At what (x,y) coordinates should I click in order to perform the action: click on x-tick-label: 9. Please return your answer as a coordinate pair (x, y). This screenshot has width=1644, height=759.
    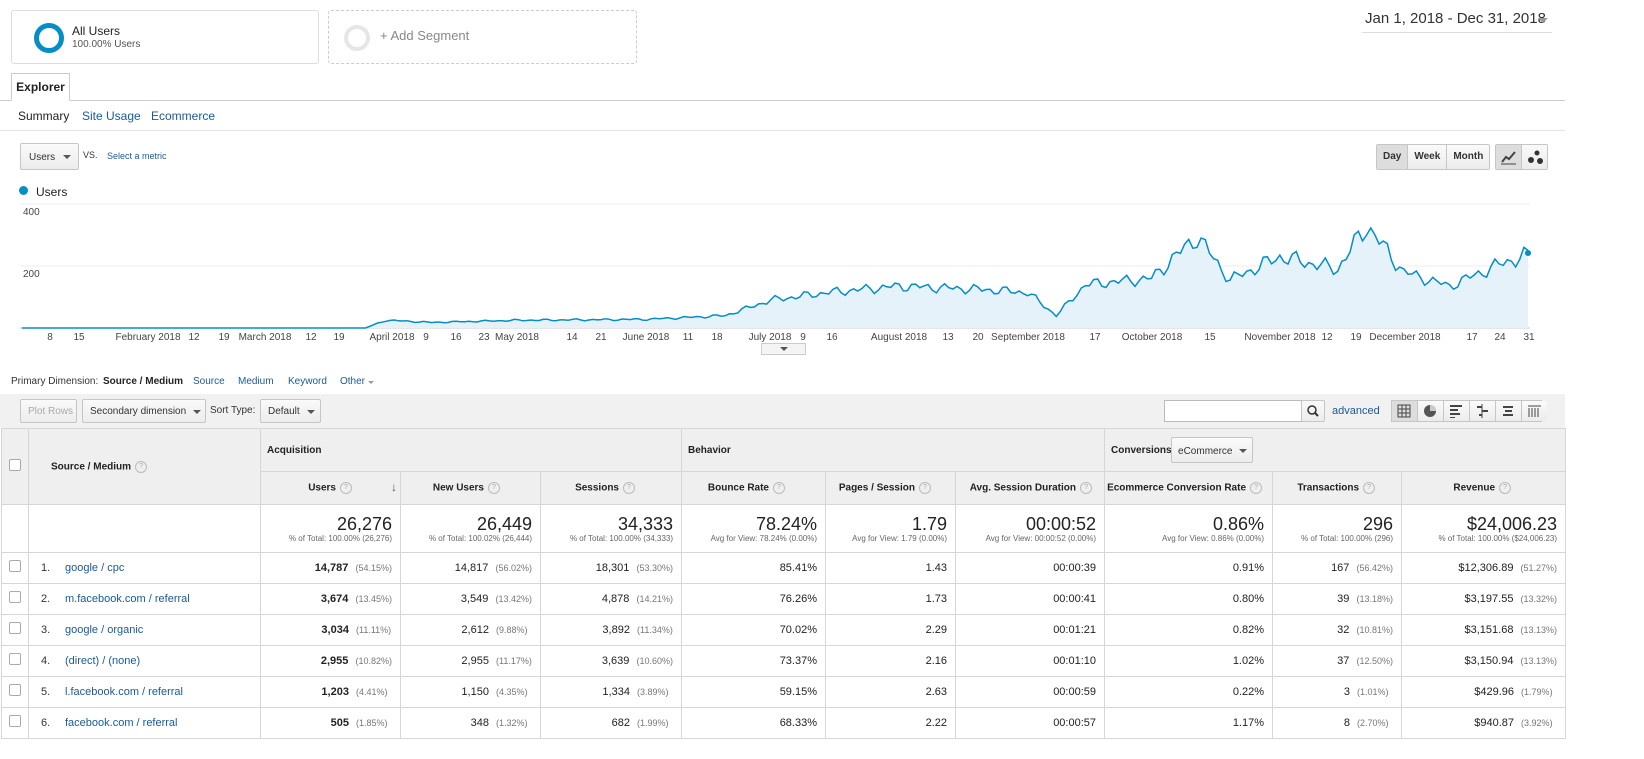
    Looking at the image, I should click on (803, 337).